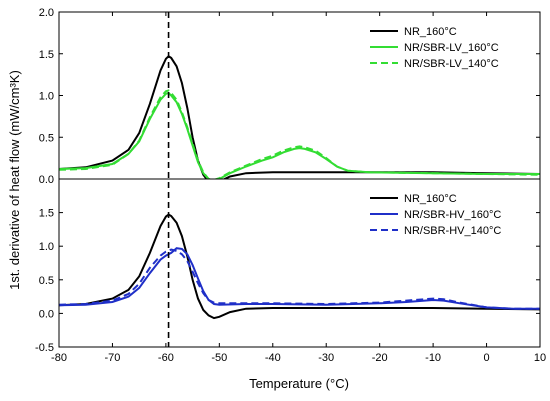 This screenshot has width=550, height=401. What do you see at coordinates (452, 231) in the screenshot?
I see `legend-label-bottom-2: NR/SBR-HV_140°C` at bounding box center [452, 231].